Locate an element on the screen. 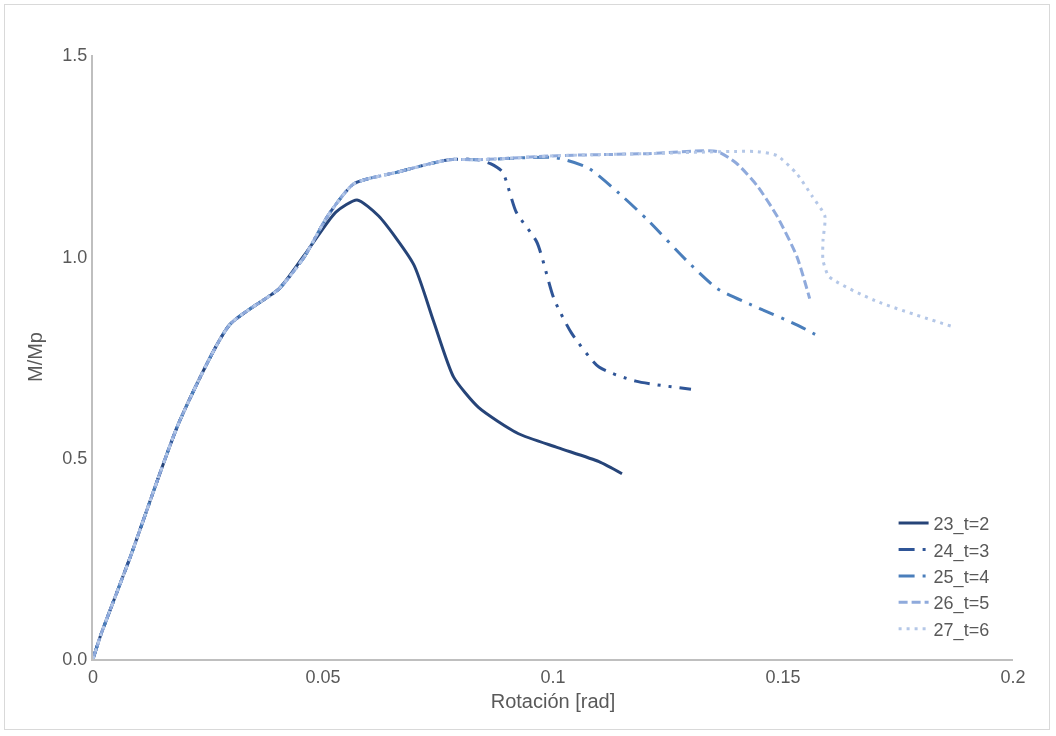  legend-label: 26_t=5 is located at coordinates (961, 604).